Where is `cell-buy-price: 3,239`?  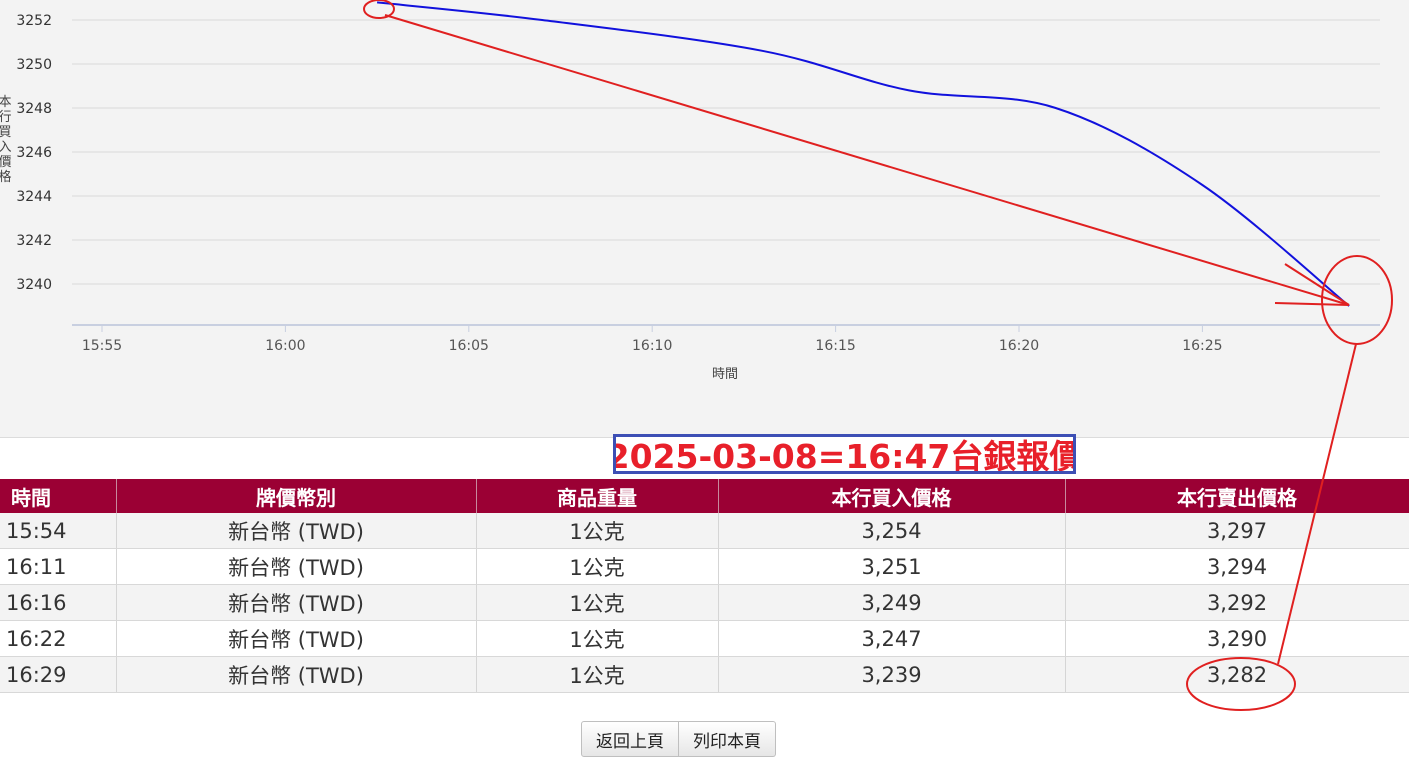
cell-buy-price: 3,239 is located at coordinates (892, 674).